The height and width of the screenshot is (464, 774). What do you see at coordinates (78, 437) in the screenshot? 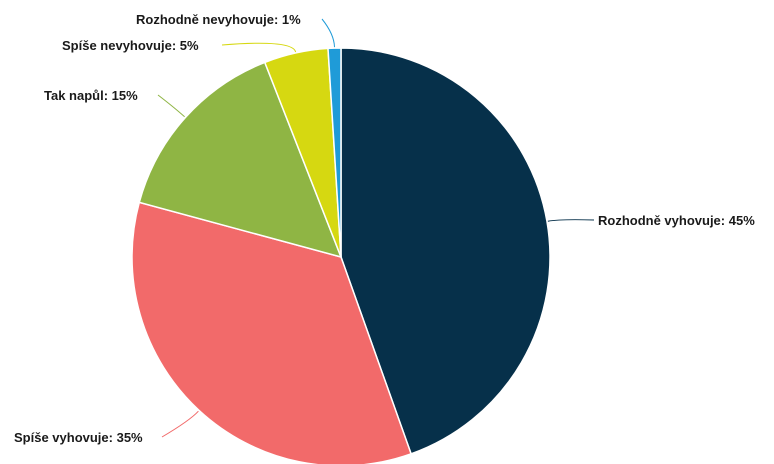
I see `label-spise-vyhovuje: Spíše vyhovuje: 35%` at bounding box center [78, 437].